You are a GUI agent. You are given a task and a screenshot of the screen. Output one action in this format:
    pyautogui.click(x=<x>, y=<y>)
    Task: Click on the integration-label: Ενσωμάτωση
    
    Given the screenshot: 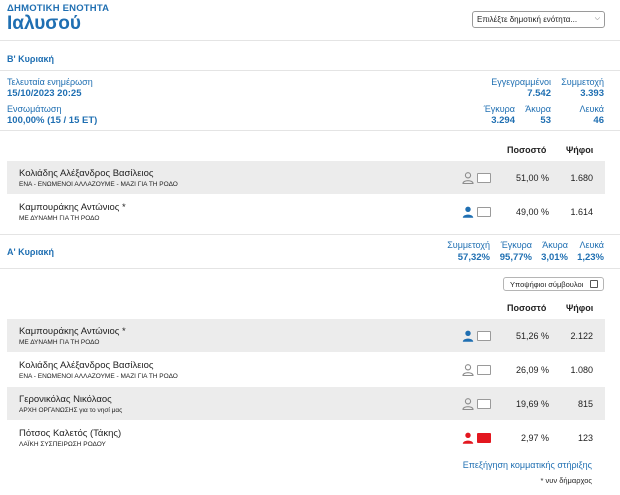 What is the action you would take?
    pyautogui.click(x=34, y=109)
    